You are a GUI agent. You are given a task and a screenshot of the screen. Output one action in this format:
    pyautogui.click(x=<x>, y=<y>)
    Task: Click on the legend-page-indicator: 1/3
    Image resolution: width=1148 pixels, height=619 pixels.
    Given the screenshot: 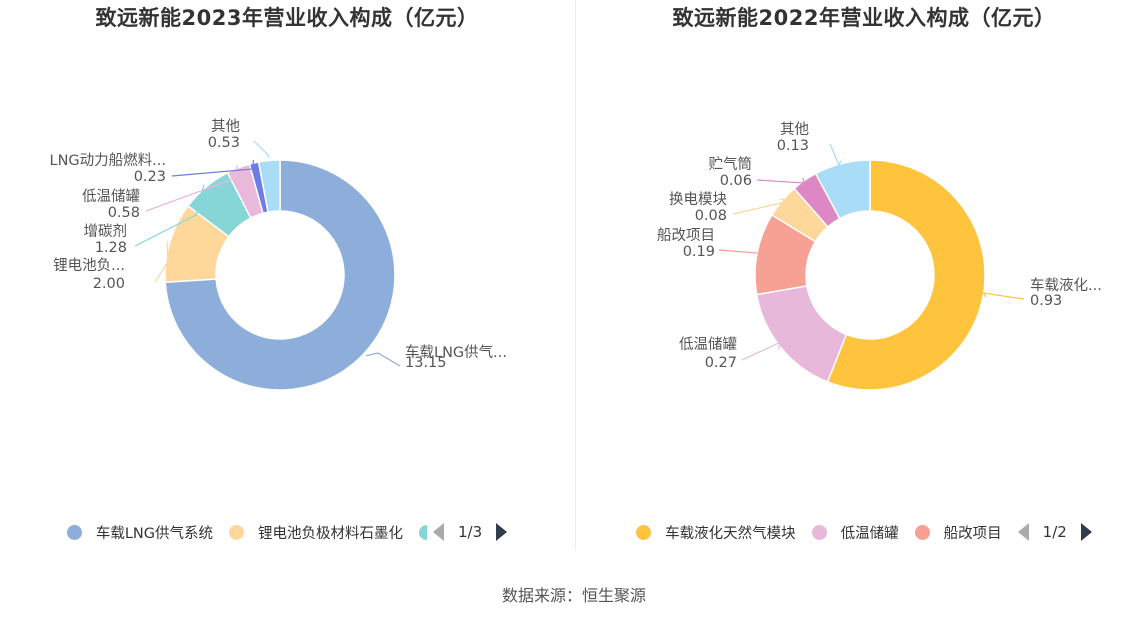 What is the action you would take?
    pyautogui.click(x=470, y=532)
    